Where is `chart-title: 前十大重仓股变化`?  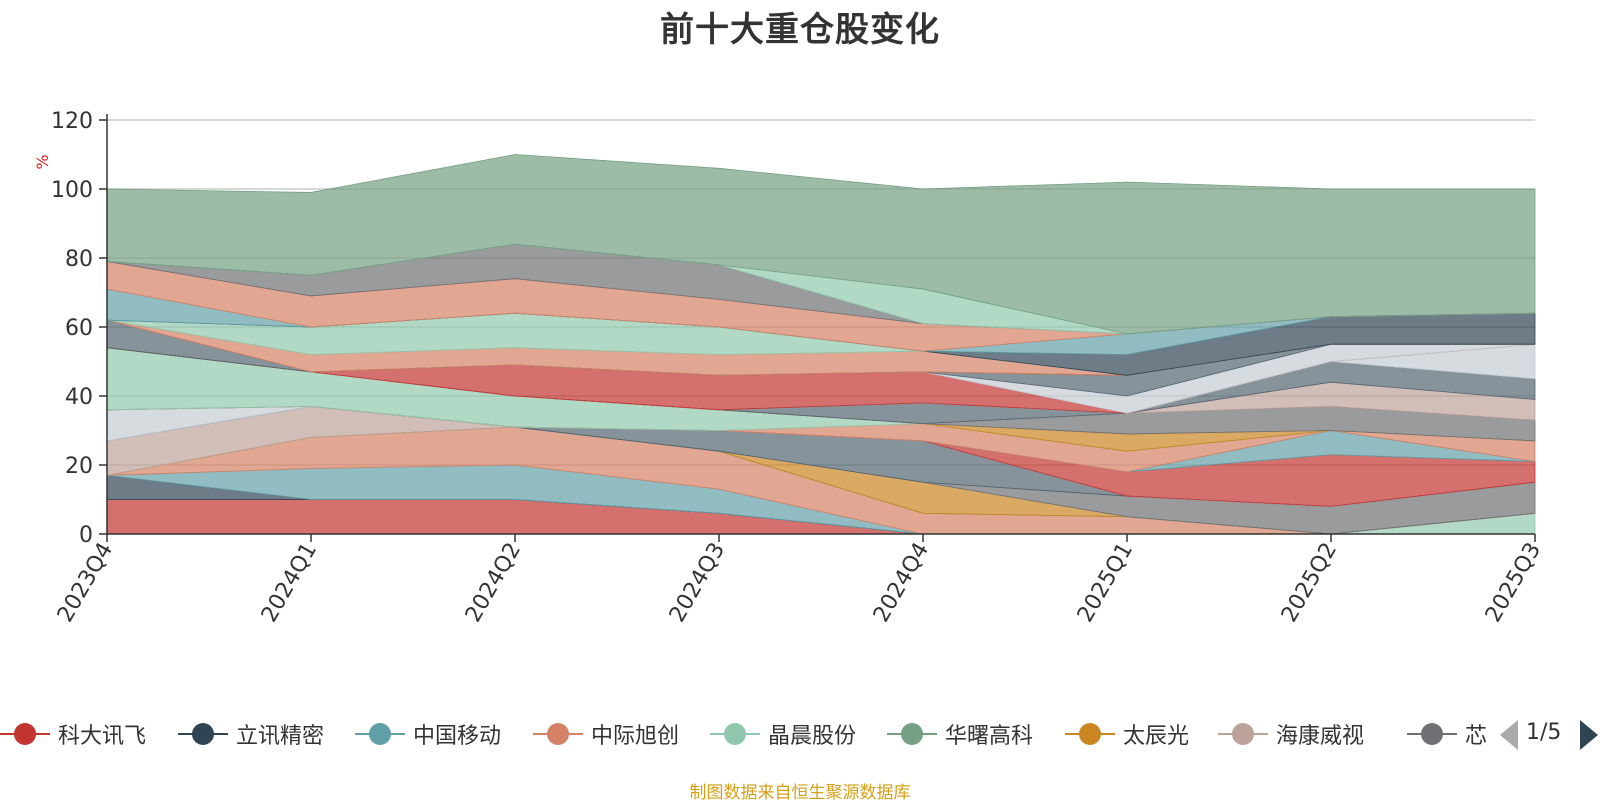 chart-title: 前十大重仓股变化 is located at coordinates (800, 30).